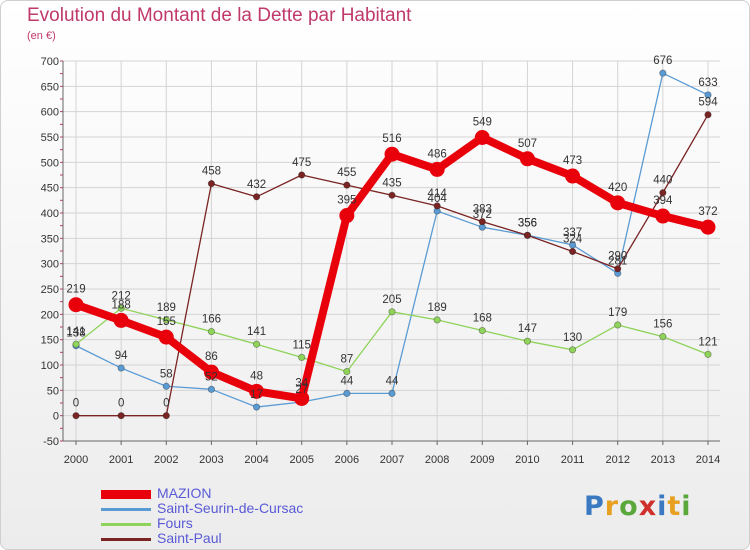  I want to click on x-tick-label: 2007, so click(392, 460).